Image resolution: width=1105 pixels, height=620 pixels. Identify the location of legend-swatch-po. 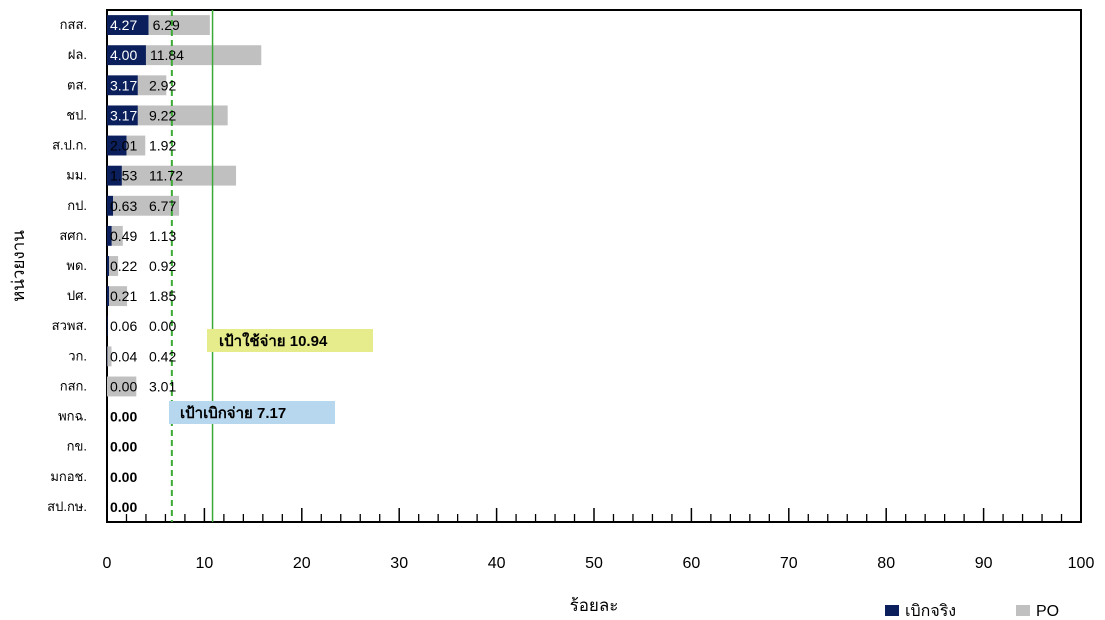
(1023, 610).